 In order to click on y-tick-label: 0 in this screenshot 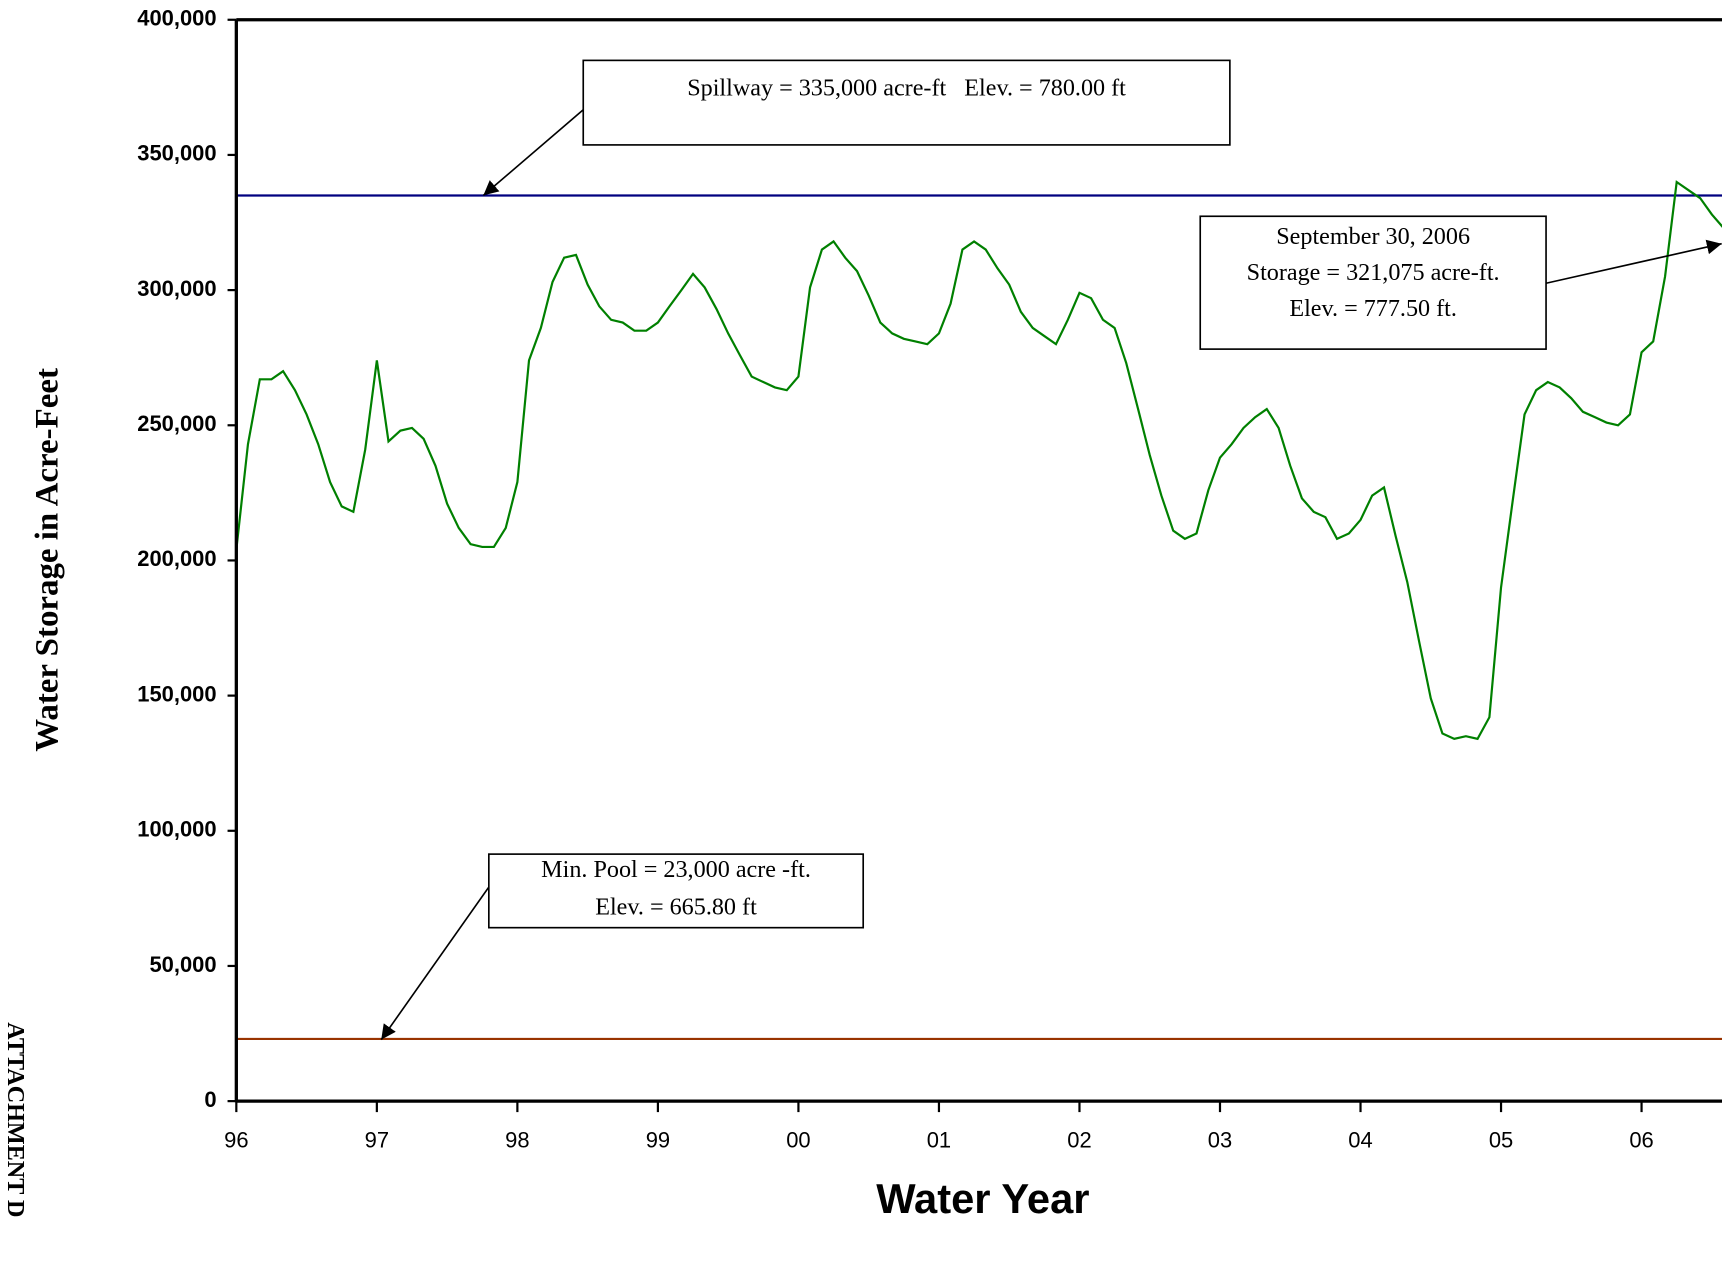, I will do `click(210, 1099)`.